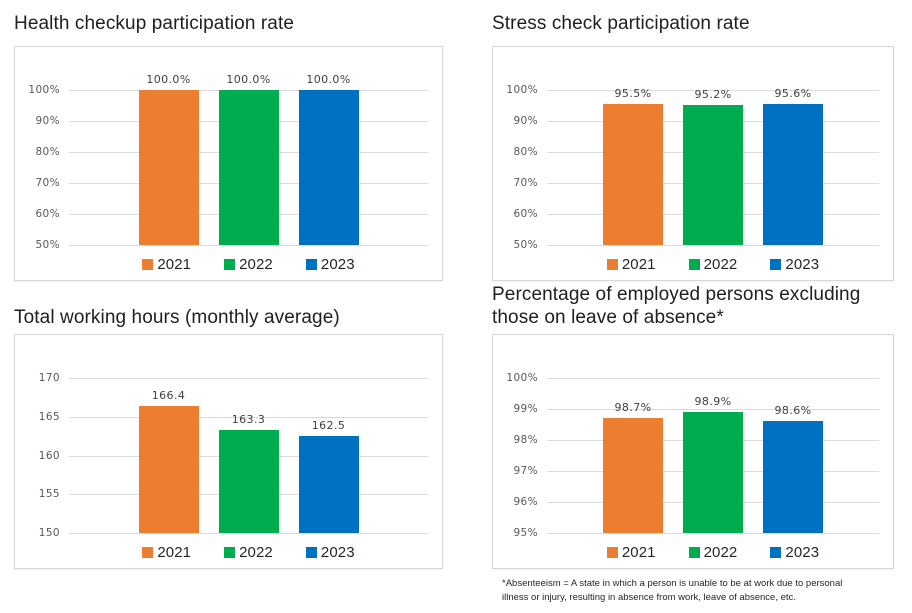  What do you see at coordinates (525, 440) in the screenshot?
I see `y-tick-label: 98%` at bounding box center [525, 440].